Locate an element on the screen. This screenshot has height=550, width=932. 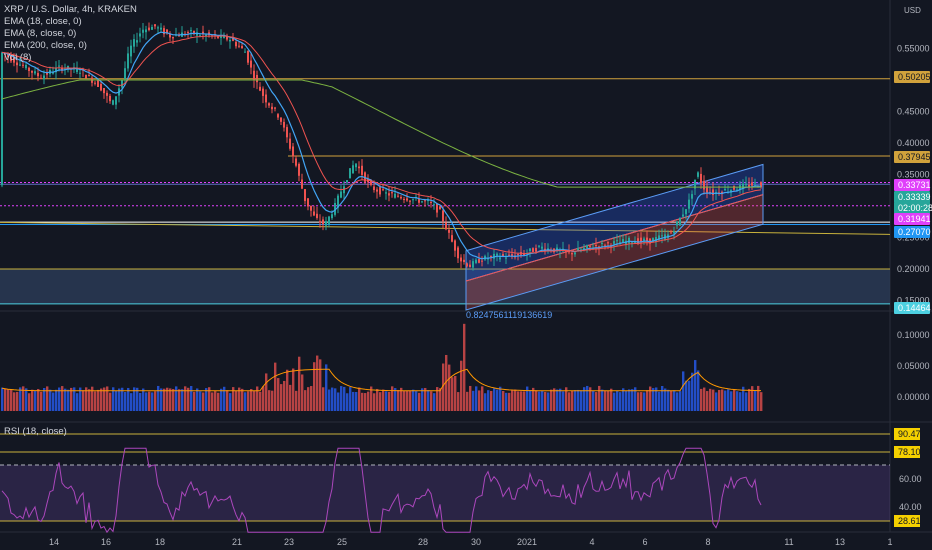
rsi-legend: RSI (18, close) is located at coordinates (35, 432).